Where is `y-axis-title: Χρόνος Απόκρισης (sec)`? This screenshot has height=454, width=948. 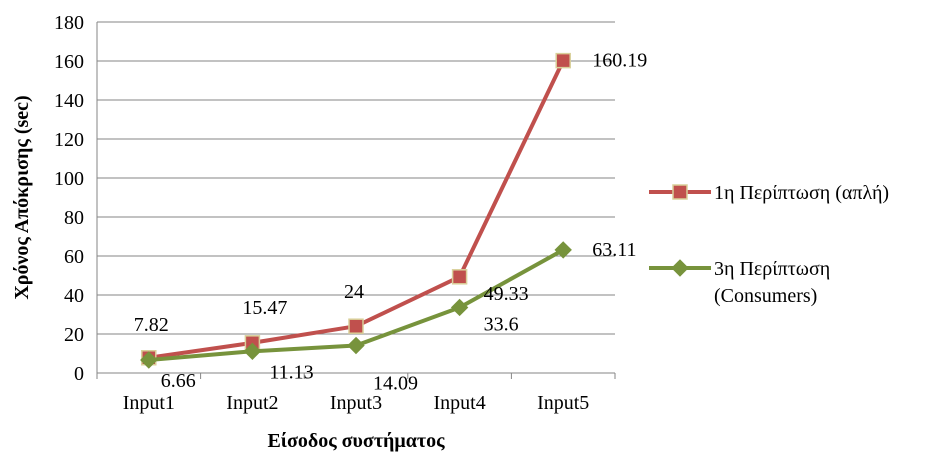
y-axis-title: Χρόνος Απόκρισης (sec) is located at coordinates (22, 197).